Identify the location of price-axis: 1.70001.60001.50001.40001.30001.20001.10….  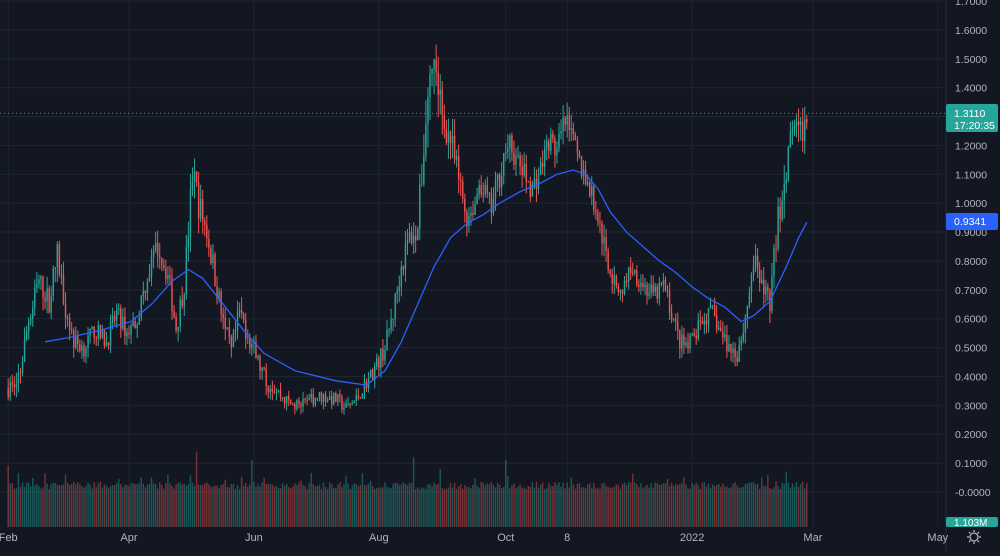
(968, 275).